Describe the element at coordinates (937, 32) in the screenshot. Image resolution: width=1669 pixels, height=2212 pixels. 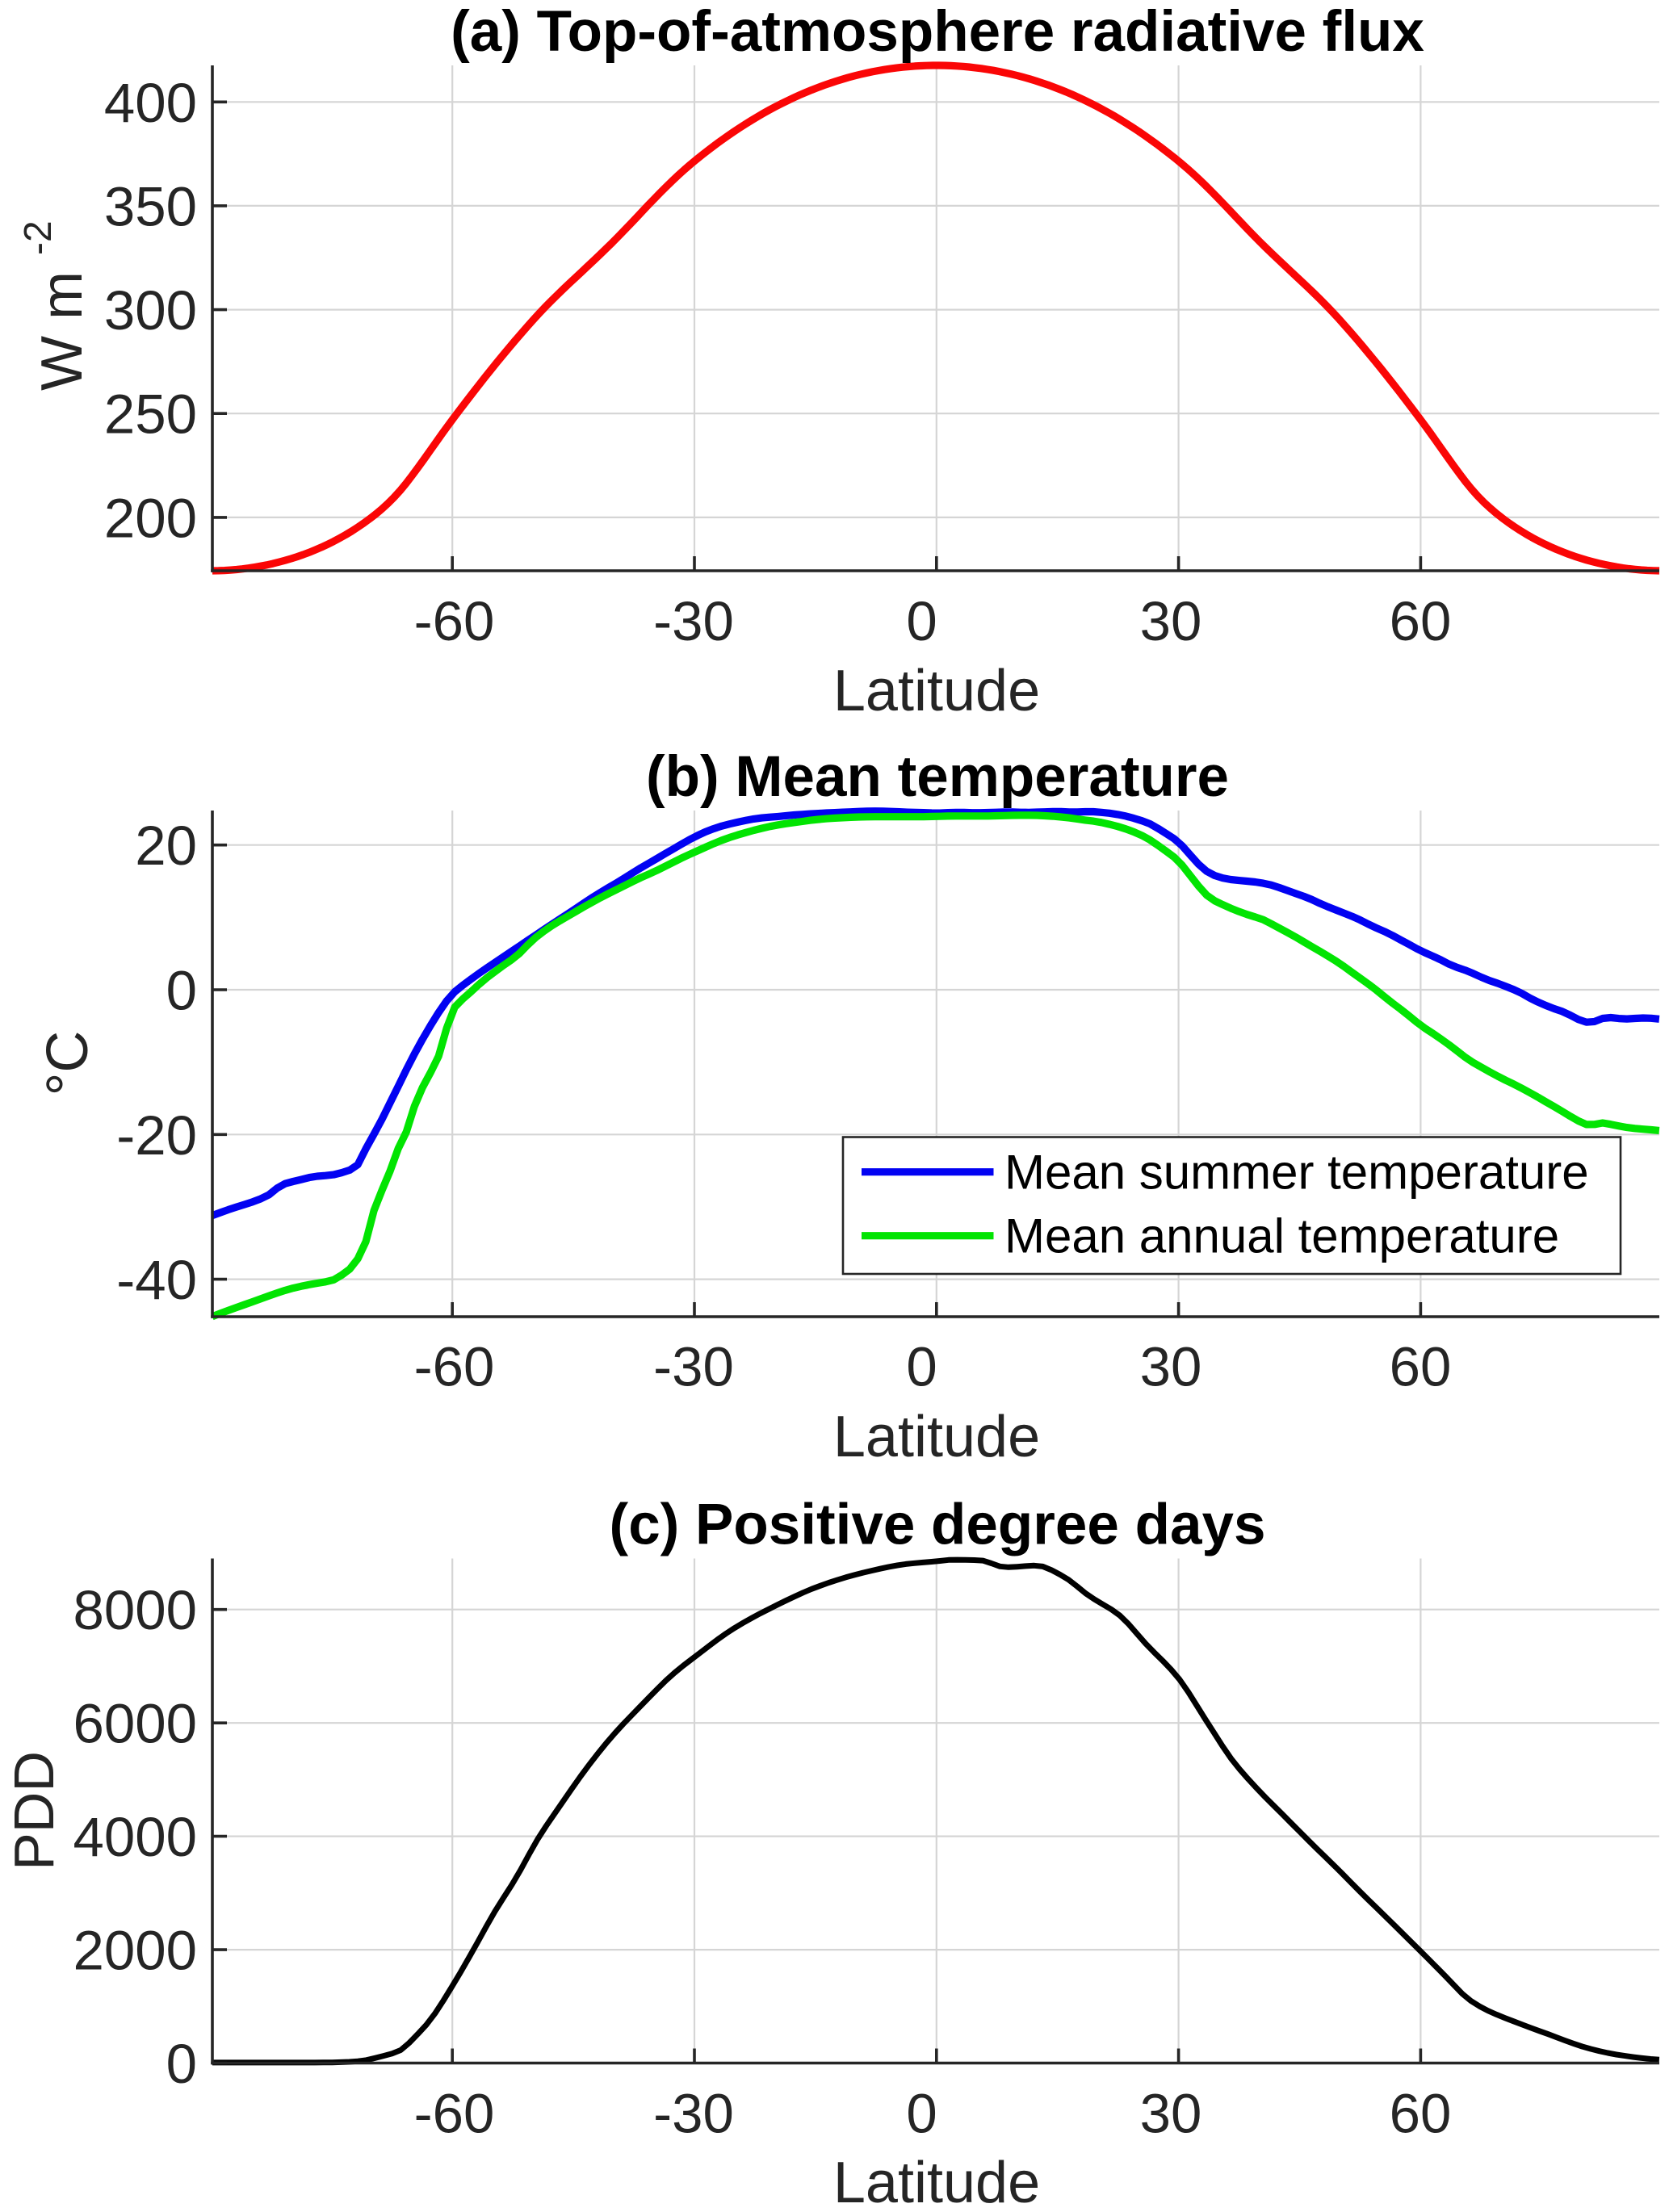
I see `svg-text:(a) Top-of-atmosphere radiativ: (a) Top-of-atmosphere radiative flux` at that location.